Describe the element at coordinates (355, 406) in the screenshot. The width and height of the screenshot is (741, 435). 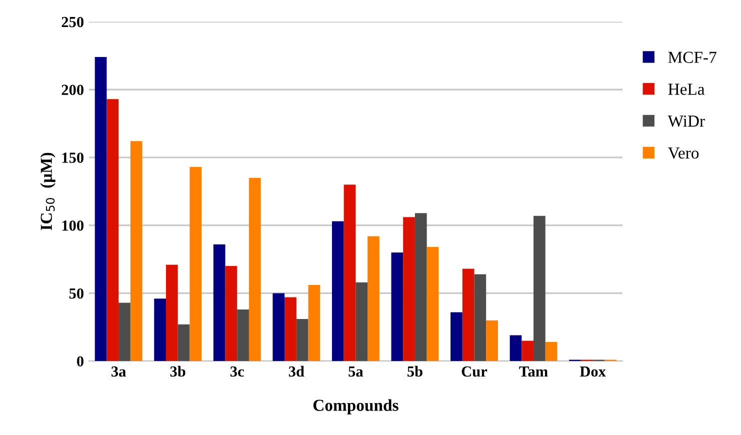
I see `x-axis-title: Compounds` at that location.